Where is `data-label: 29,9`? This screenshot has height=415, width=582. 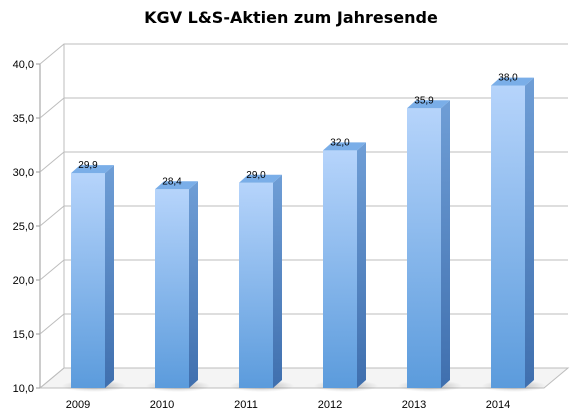
data-label: 29,9 is located at coordinates (88, 165).